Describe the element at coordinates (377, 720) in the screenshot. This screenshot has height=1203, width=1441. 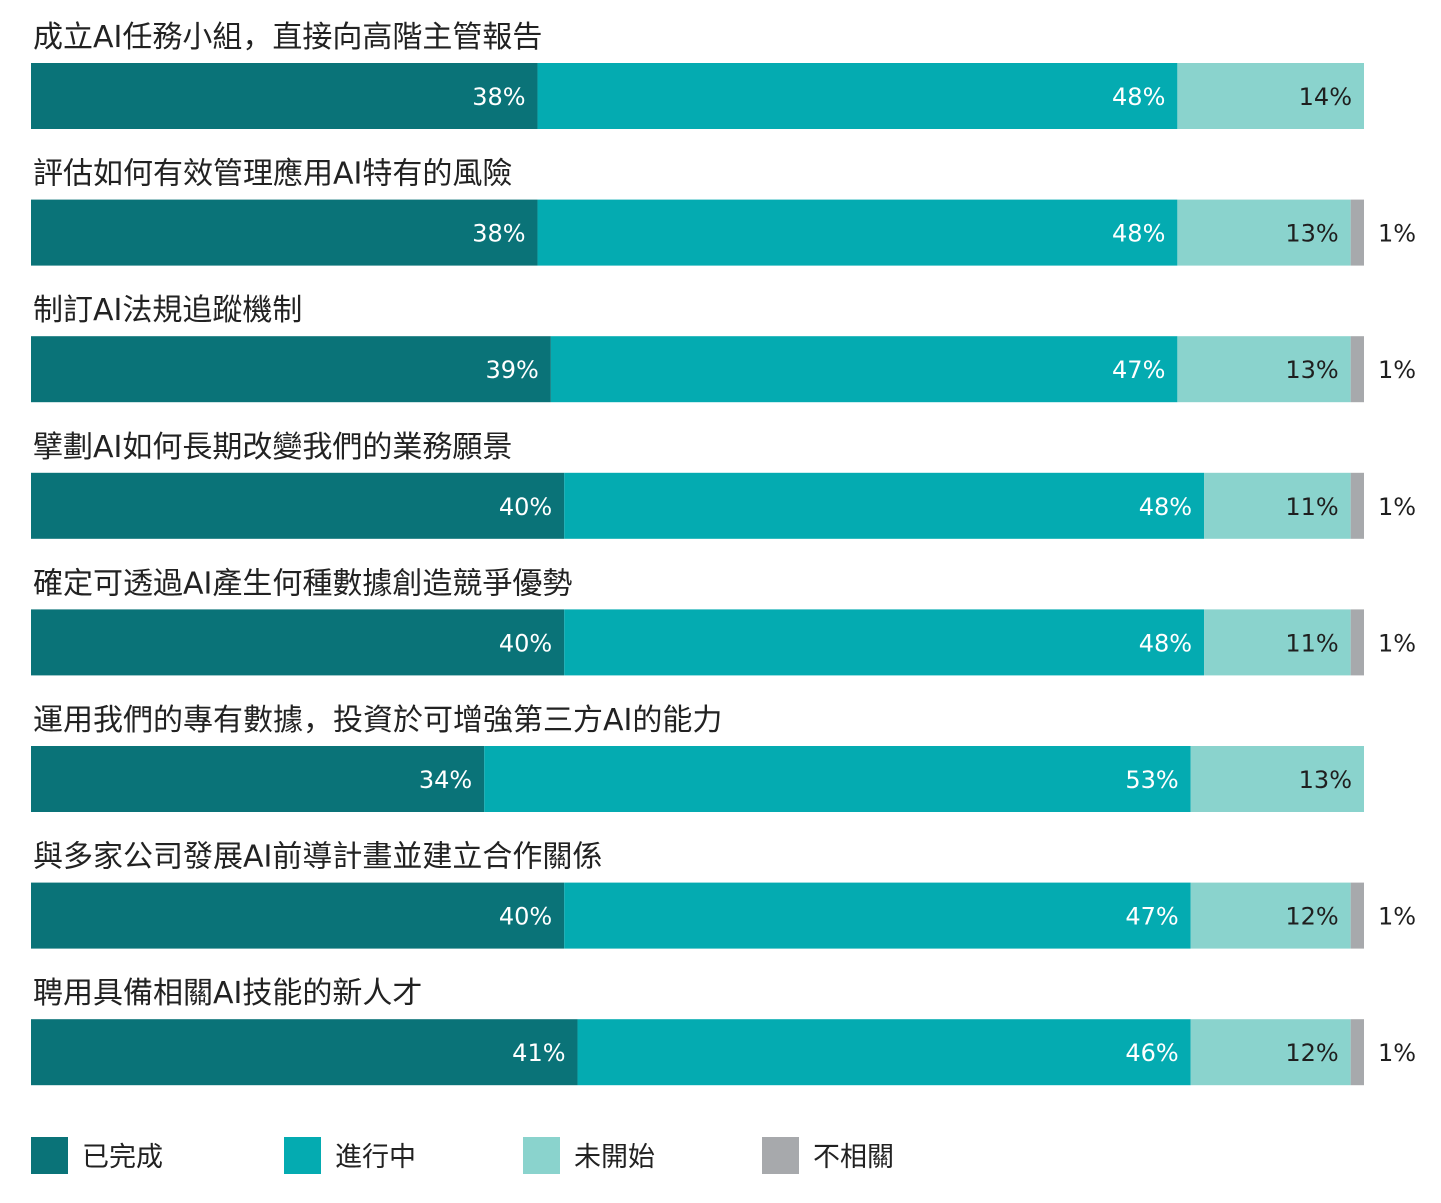
I see `category-label: 運用我們的專有數據，投資於可增強第三方AI的能力` at that location.